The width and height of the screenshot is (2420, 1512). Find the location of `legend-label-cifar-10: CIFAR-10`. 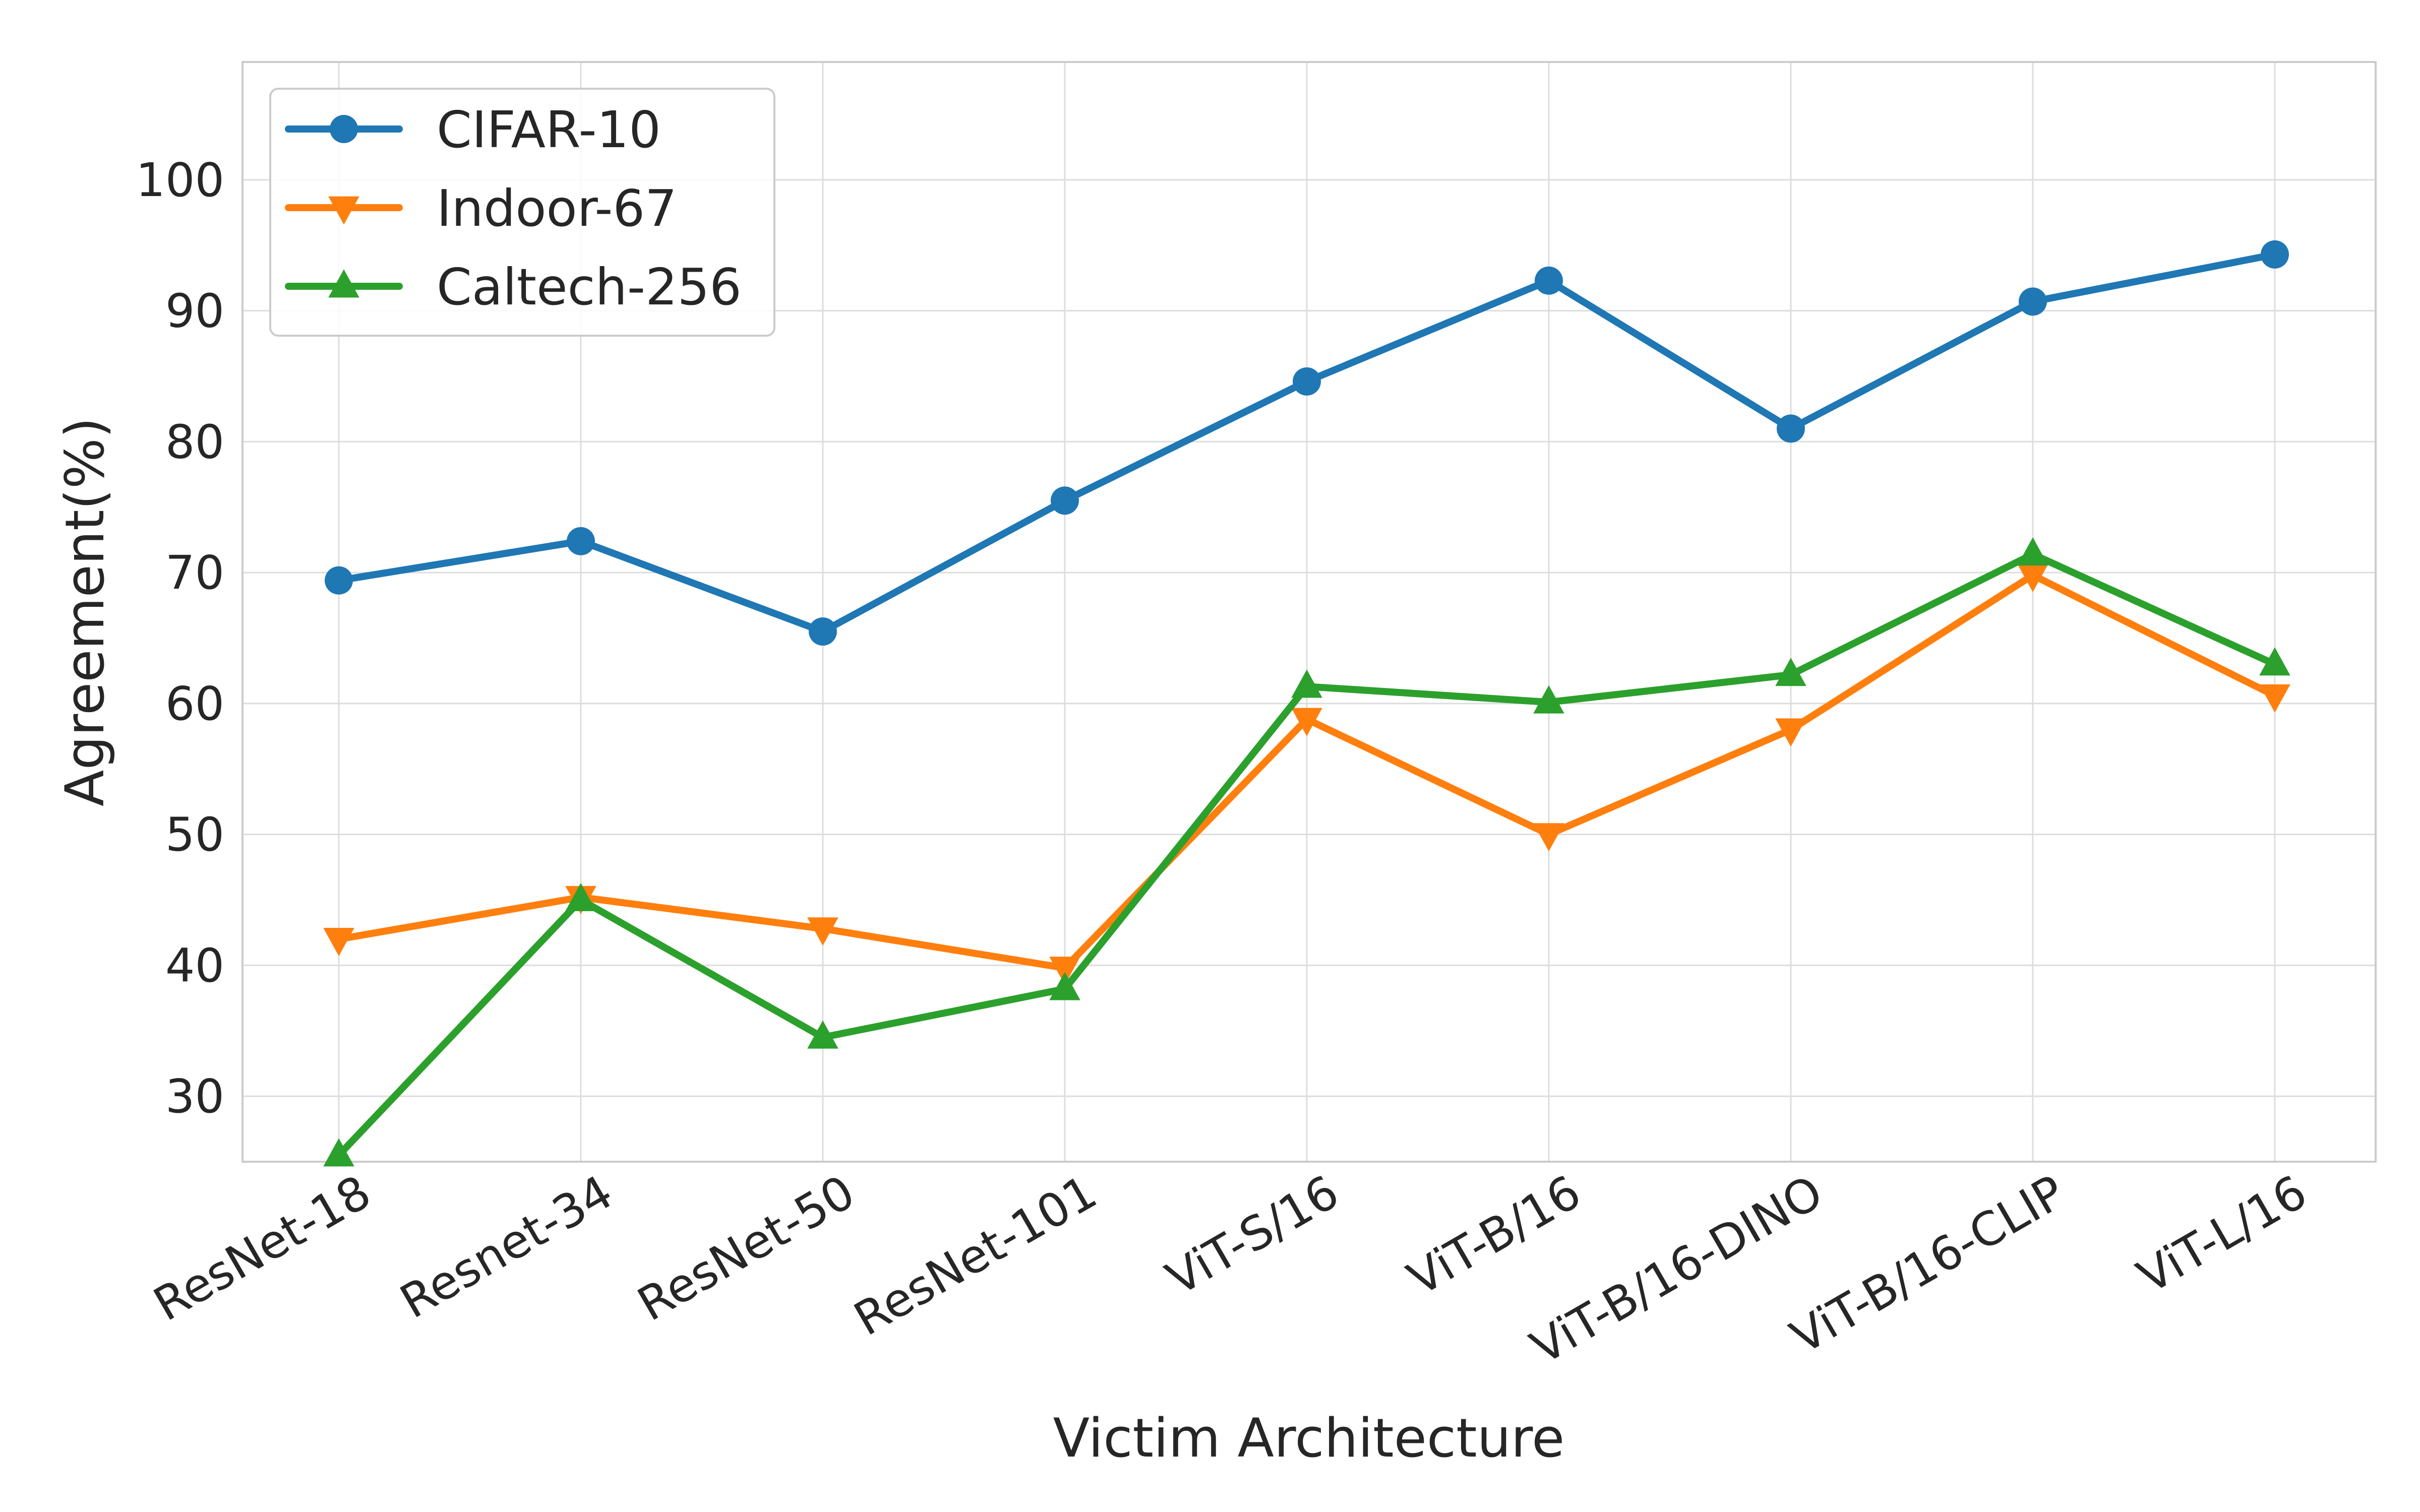

legend-label-cifar-10: CIFAR-10 is located at coordinates (549, 129).